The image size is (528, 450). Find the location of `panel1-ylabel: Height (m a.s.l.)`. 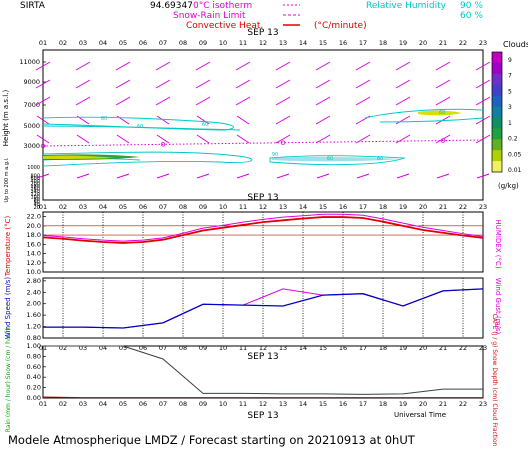

panel1-ylabel: Height (m a.s.l.) is located at coordinates (6, 118).